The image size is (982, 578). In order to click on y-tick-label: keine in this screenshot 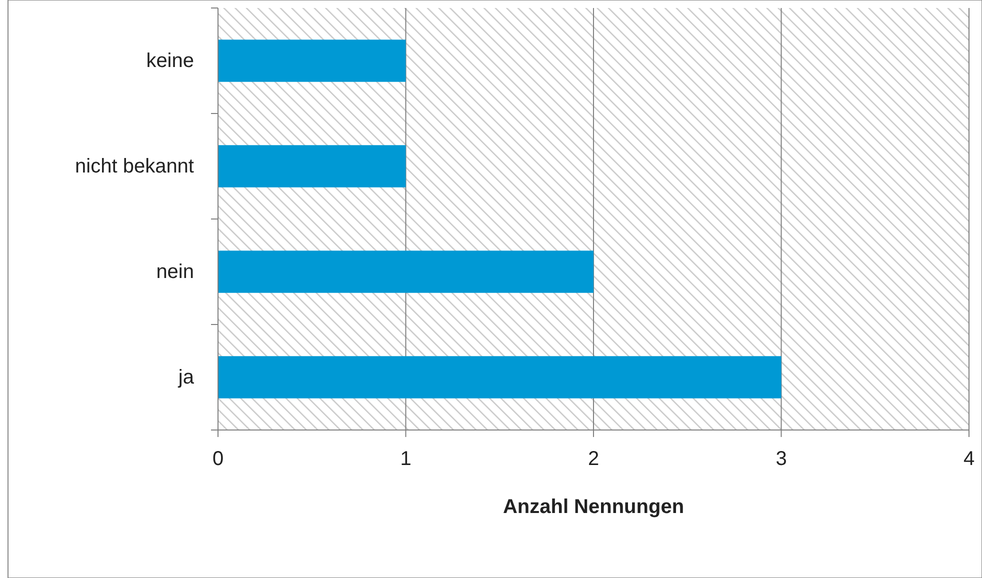, I will do `click(170, 61)`.